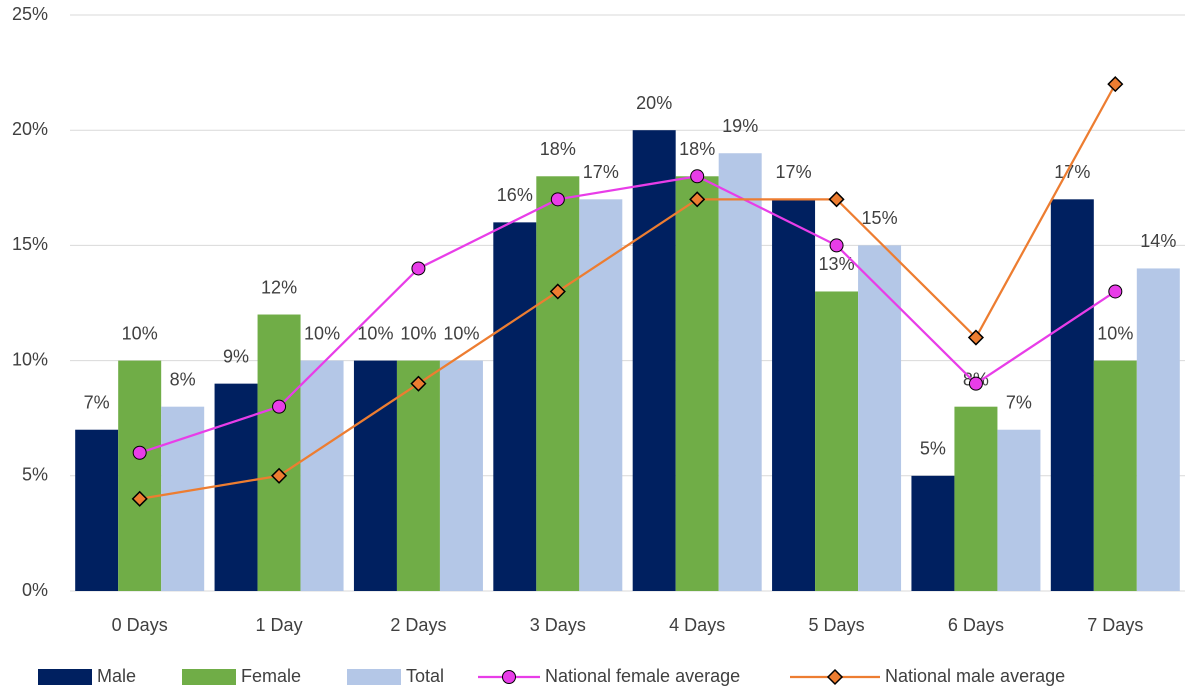 The height and width of the screenshot is (693, 1185). Describe the element at coordinates (236, 356) in the screenshot. I see `data-label: 9%` at that location.